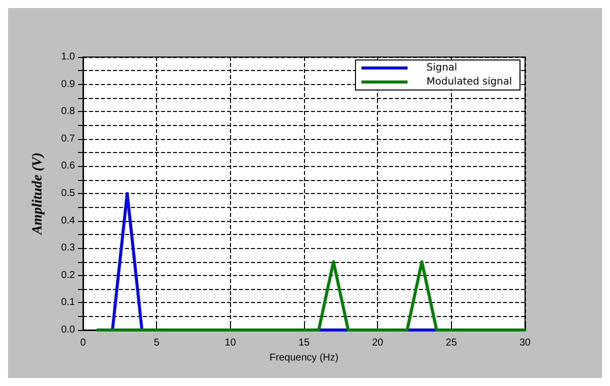 The width and height of the screenshot is (610, 386). What do you see at coordinates (83, 343) in the screenshot?
I see `x-tick-label: 0` at bounding box center [83, 343].